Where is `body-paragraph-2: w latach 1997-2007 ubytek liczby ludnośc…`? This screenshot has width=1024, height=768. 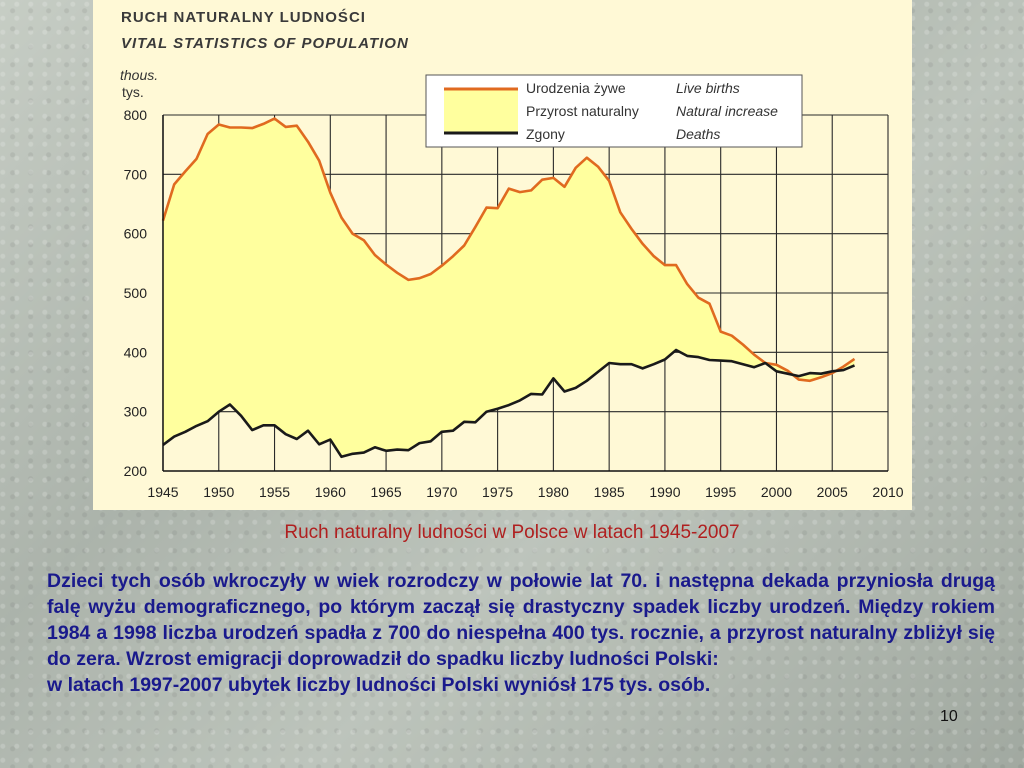
body-paragraph-2: w latach 1997-2007 ubytek liczby ludnośc… is located at coordinates (379, 685).